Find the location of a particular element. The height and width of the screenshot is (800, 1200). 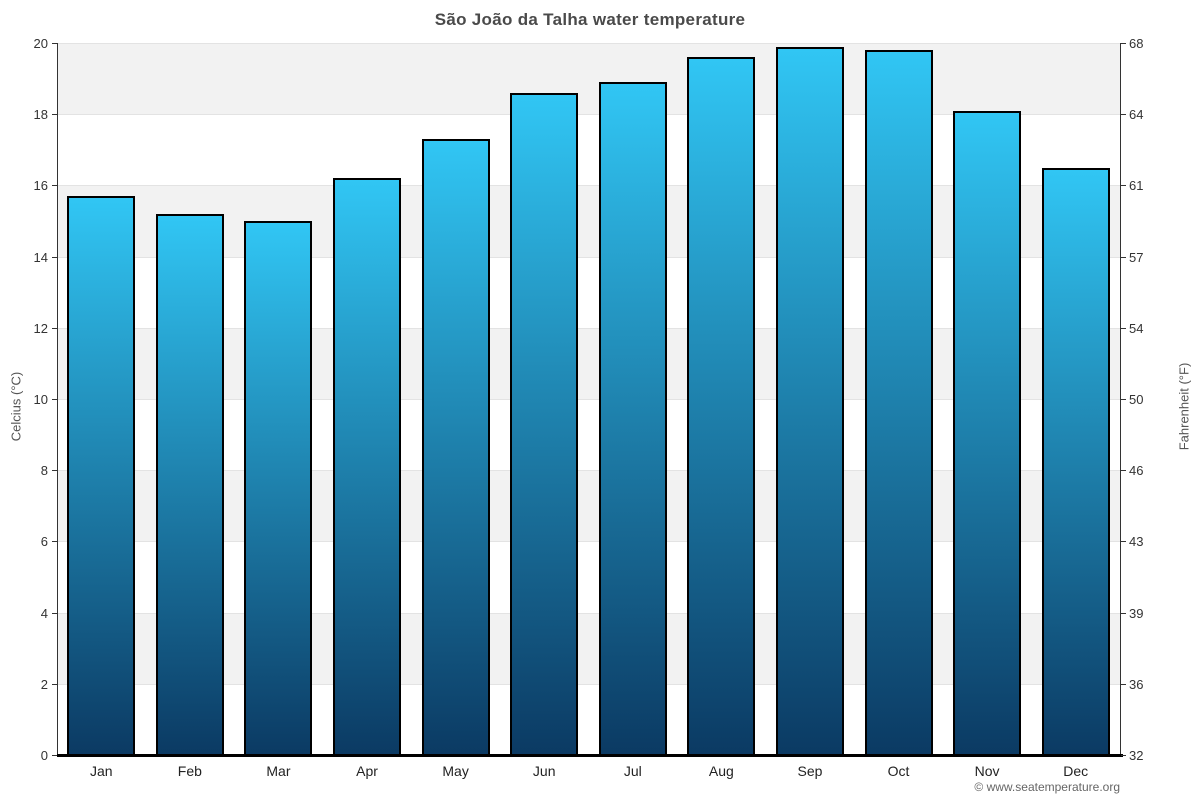

y-tick-label-celsius: 10 is located at coordinates (40, 399).